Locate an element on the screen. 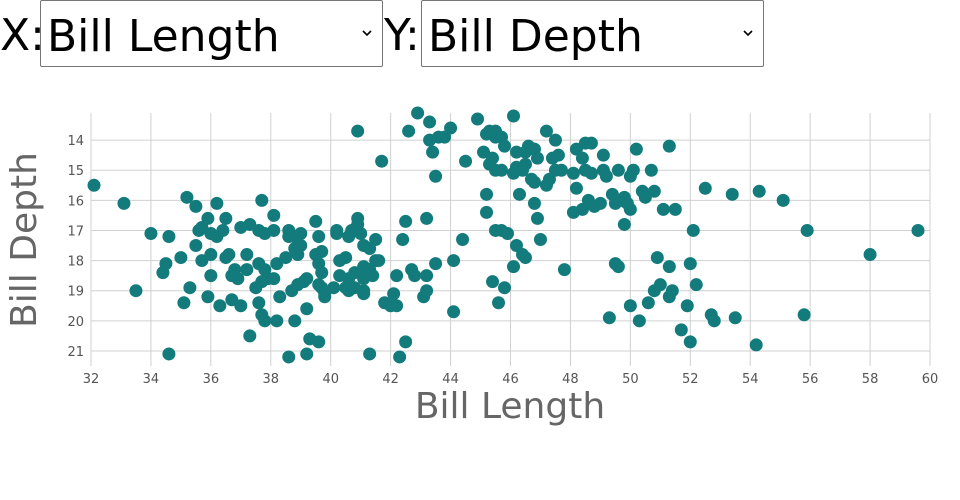 The image size is (960, 500). x-tick-label: 54 is located at coordinates (750, 379).